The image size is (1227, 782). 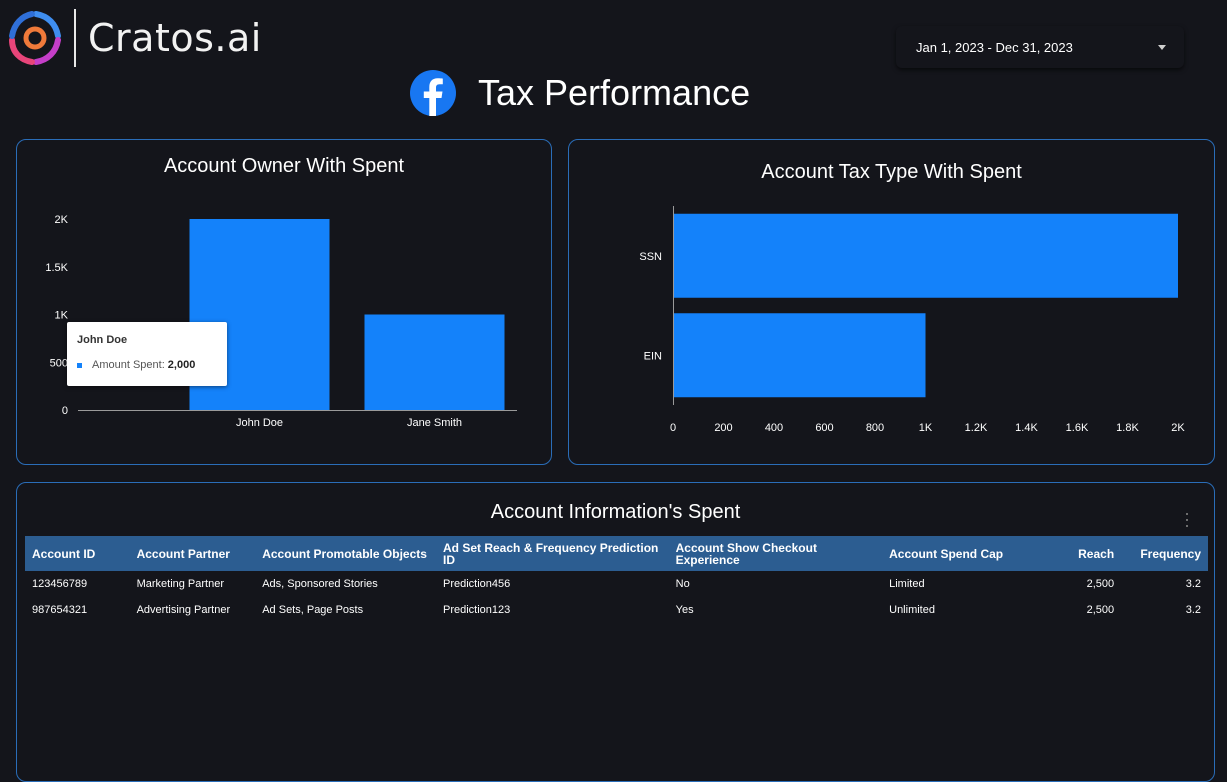 I want to click on facebook-icon, so click(x=433, y=93).